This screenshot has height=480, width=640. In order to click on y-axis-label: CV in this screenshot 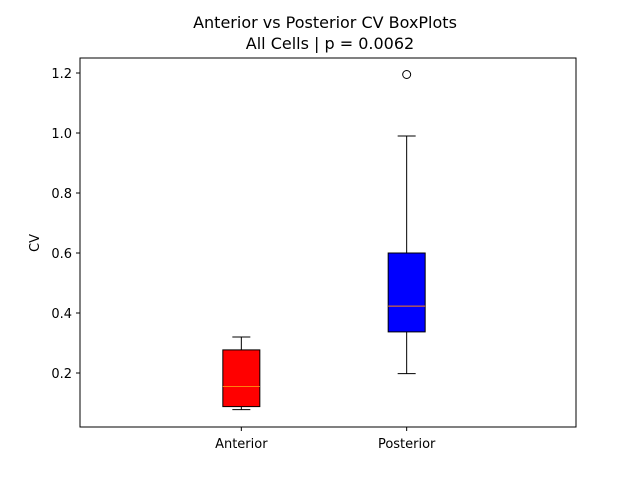, I will do `click(35, 243)`.